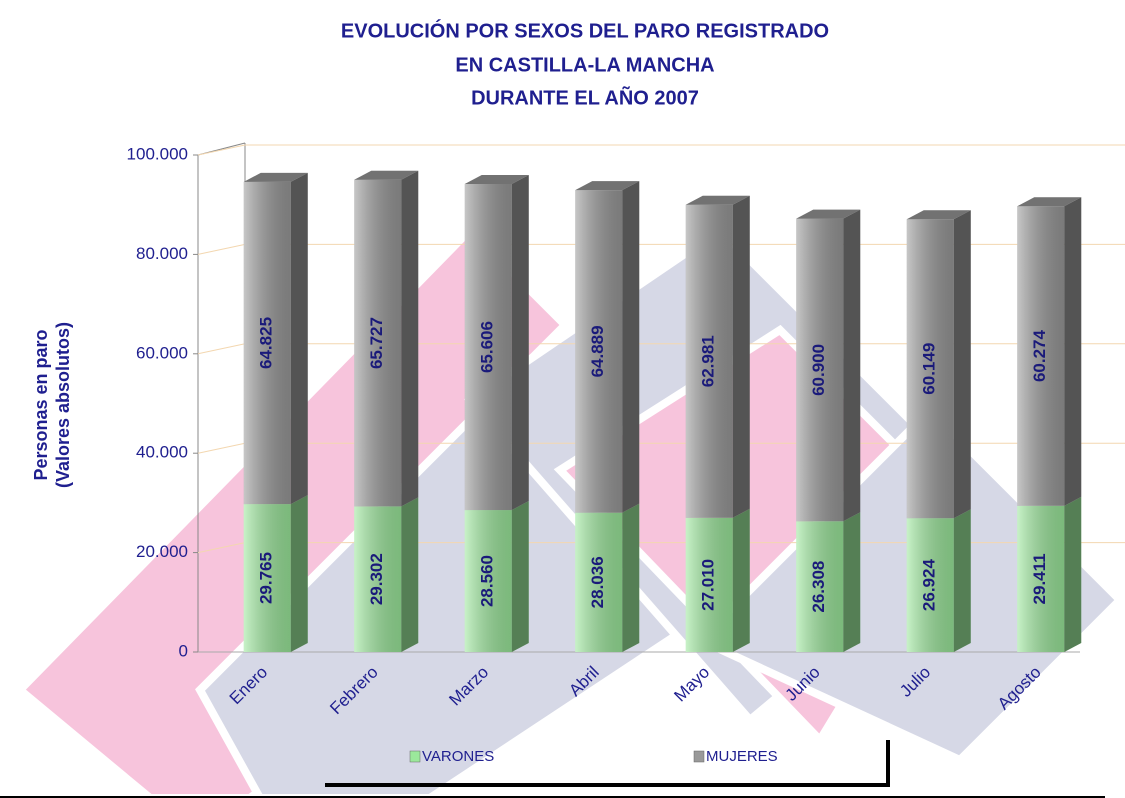 The width and height of the screenshot is (1125, 798). Describe the element at coordinates (162, 253) in the screenshot. I see `y-tick-label: 80.000` at that location.